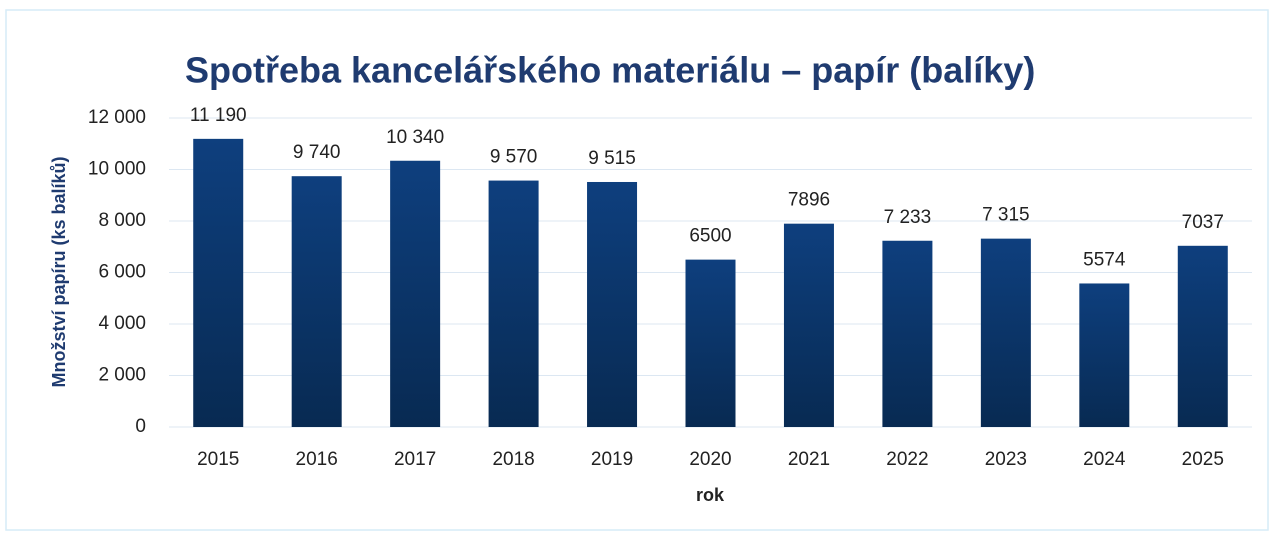 The width and height of the screenshot is (1271, 533). Describe the element at coordinates (907, 459) in the screenshot. I see `x-tick-label: 2022` at that location.